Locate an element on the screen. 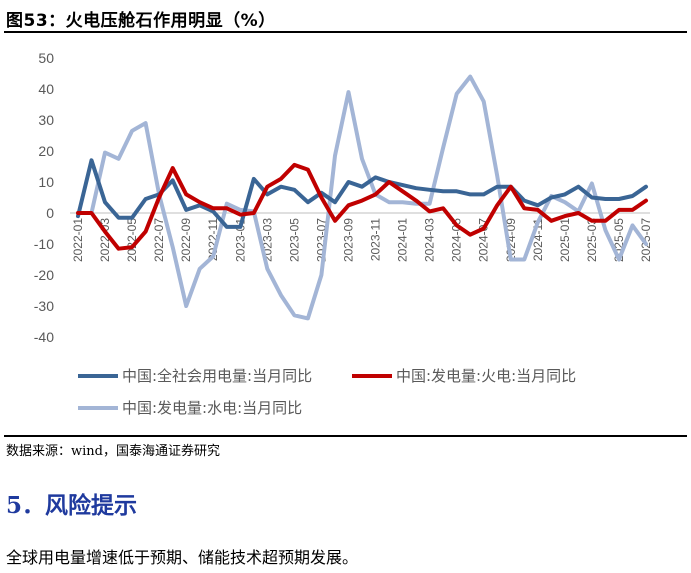 This screenshot has height=573, width=691. section-heading: 5．风险提示 is located at coordinates (72, 505).